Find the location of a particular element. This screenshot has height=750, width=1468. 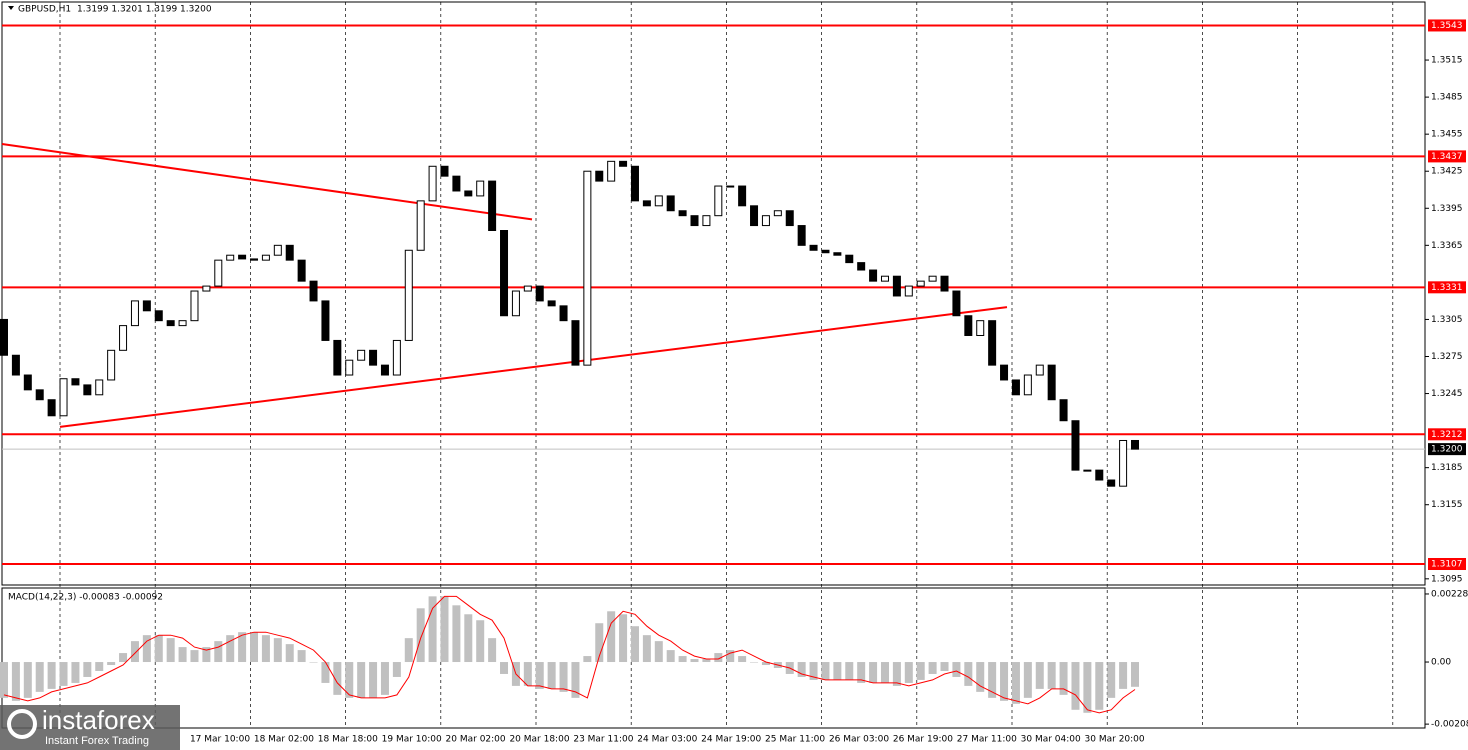

x-tick-label: 19 Mar 10:00 is located at coordinates (412, 740).